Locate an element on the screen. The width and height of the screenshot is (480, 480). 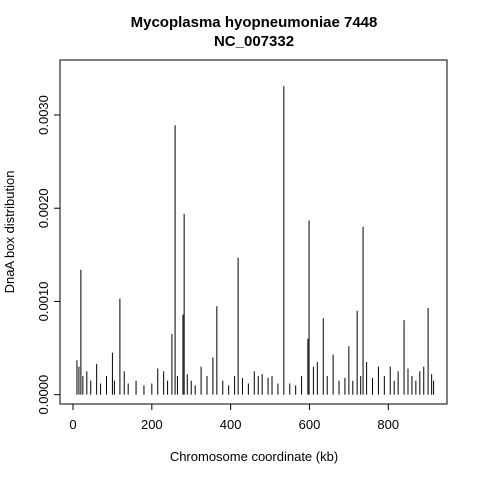
y-axis-label: DnaA box distribution is located at coordinates (9, 232).